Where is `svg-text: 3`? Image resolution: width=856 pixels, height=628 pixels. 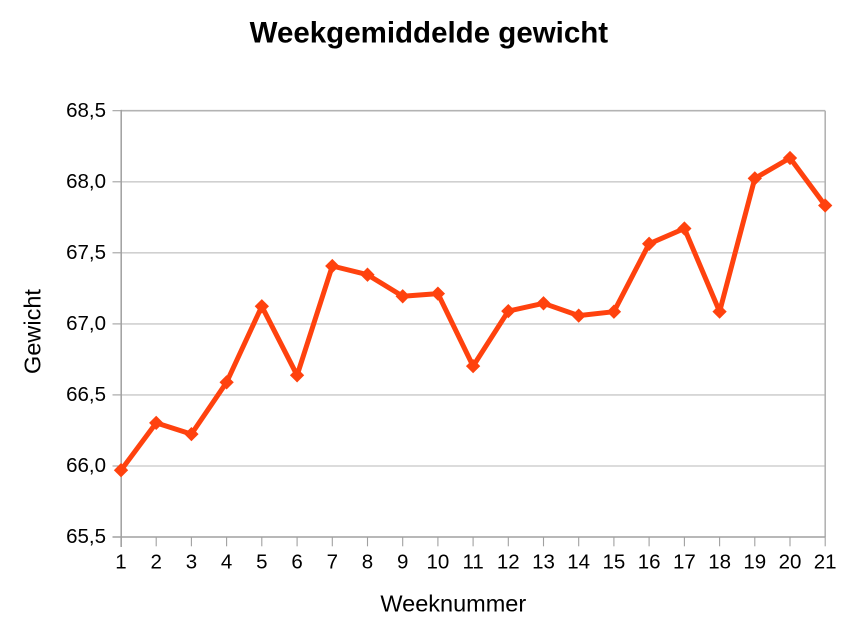
svg-text: 3 is located at coordinates (191, 562).